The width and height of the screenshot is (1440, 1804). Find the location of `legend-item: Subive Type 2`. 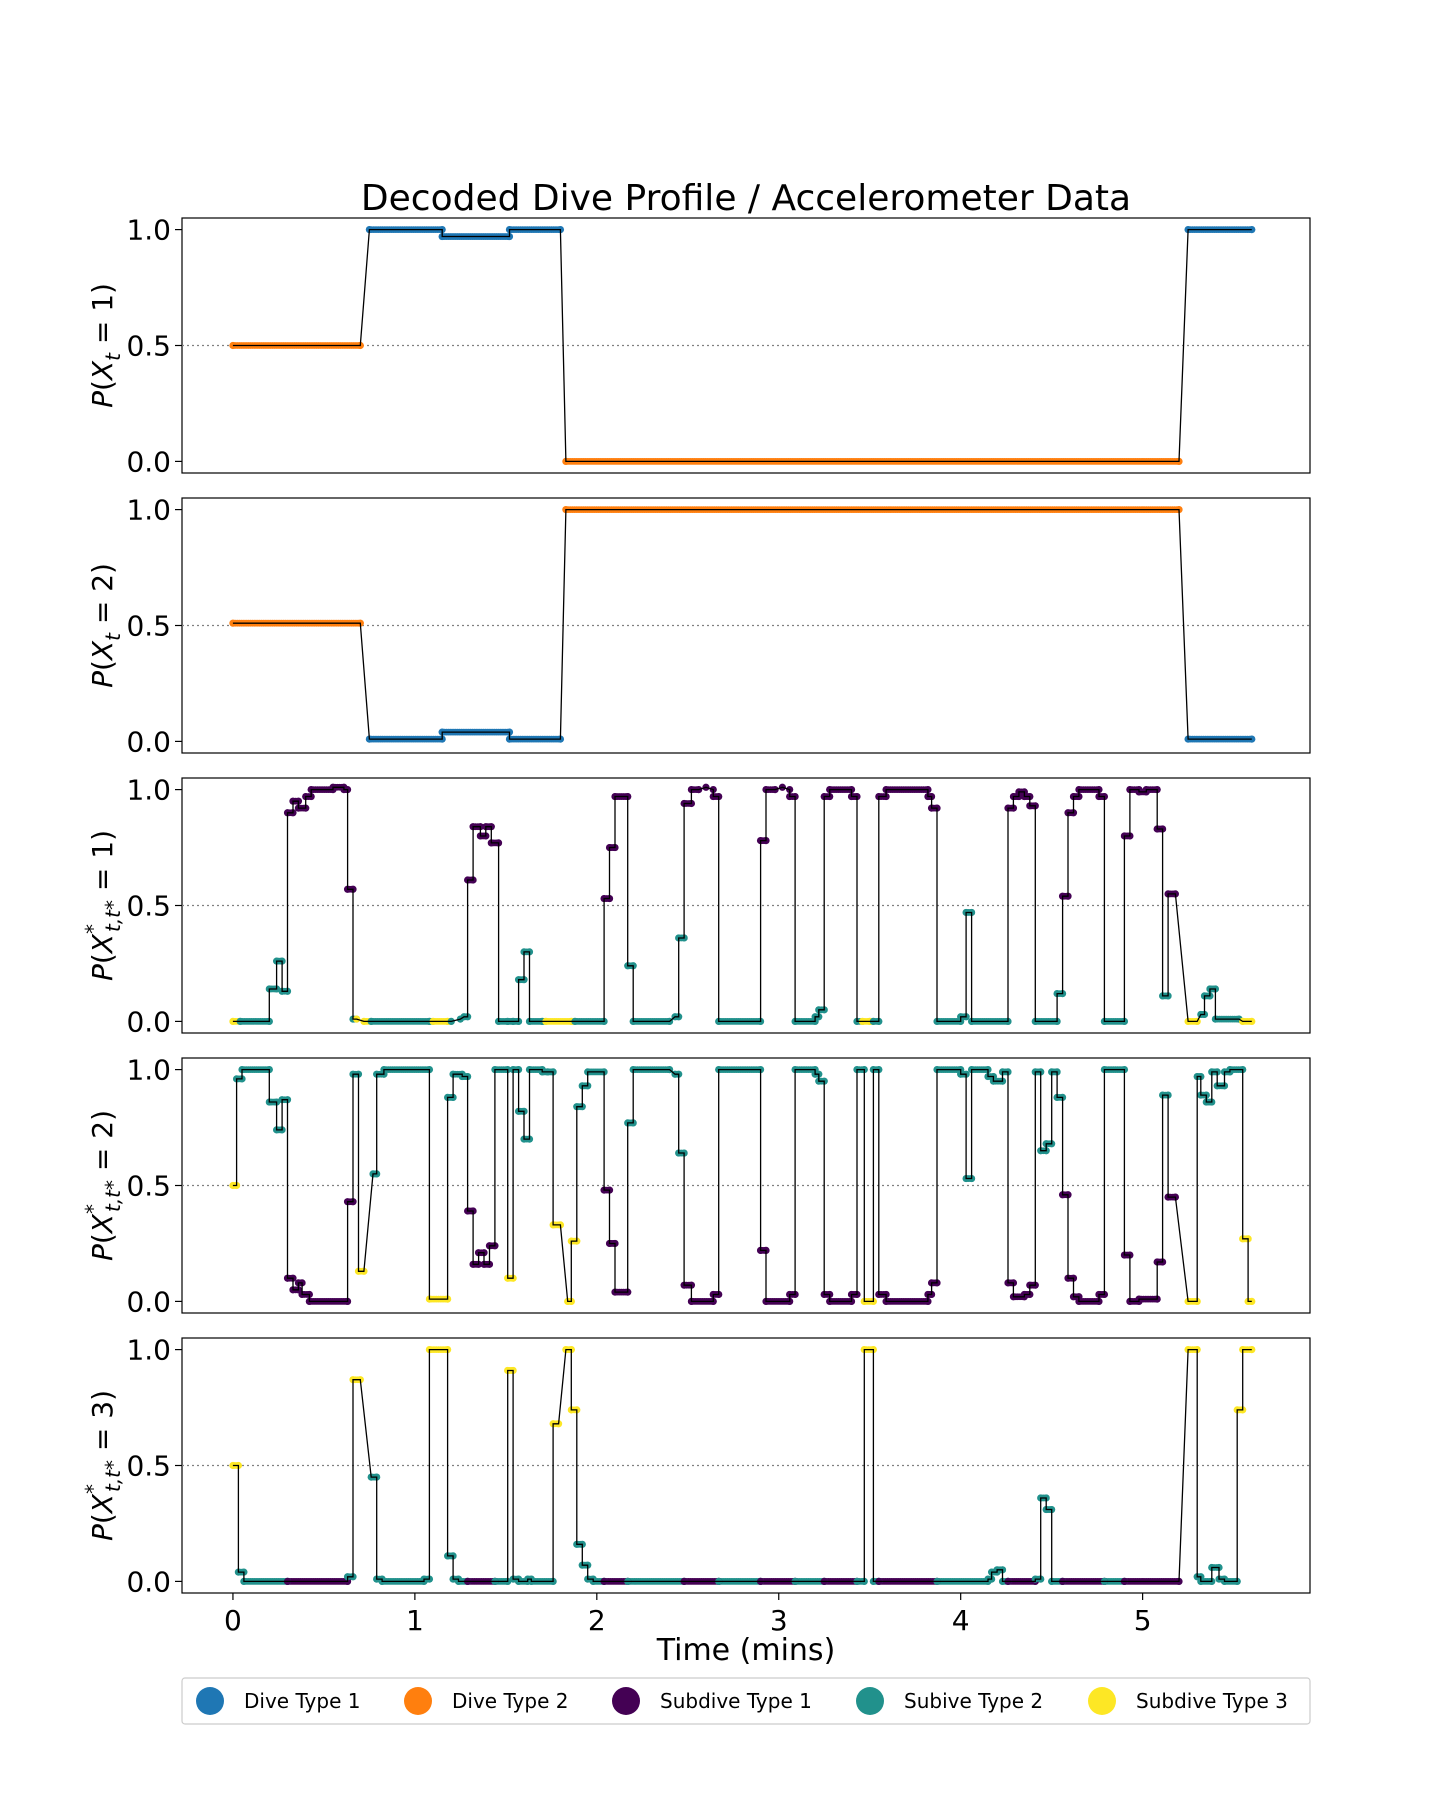

legend-item: Subive Type 2 is located at coordinates (949, 1701).